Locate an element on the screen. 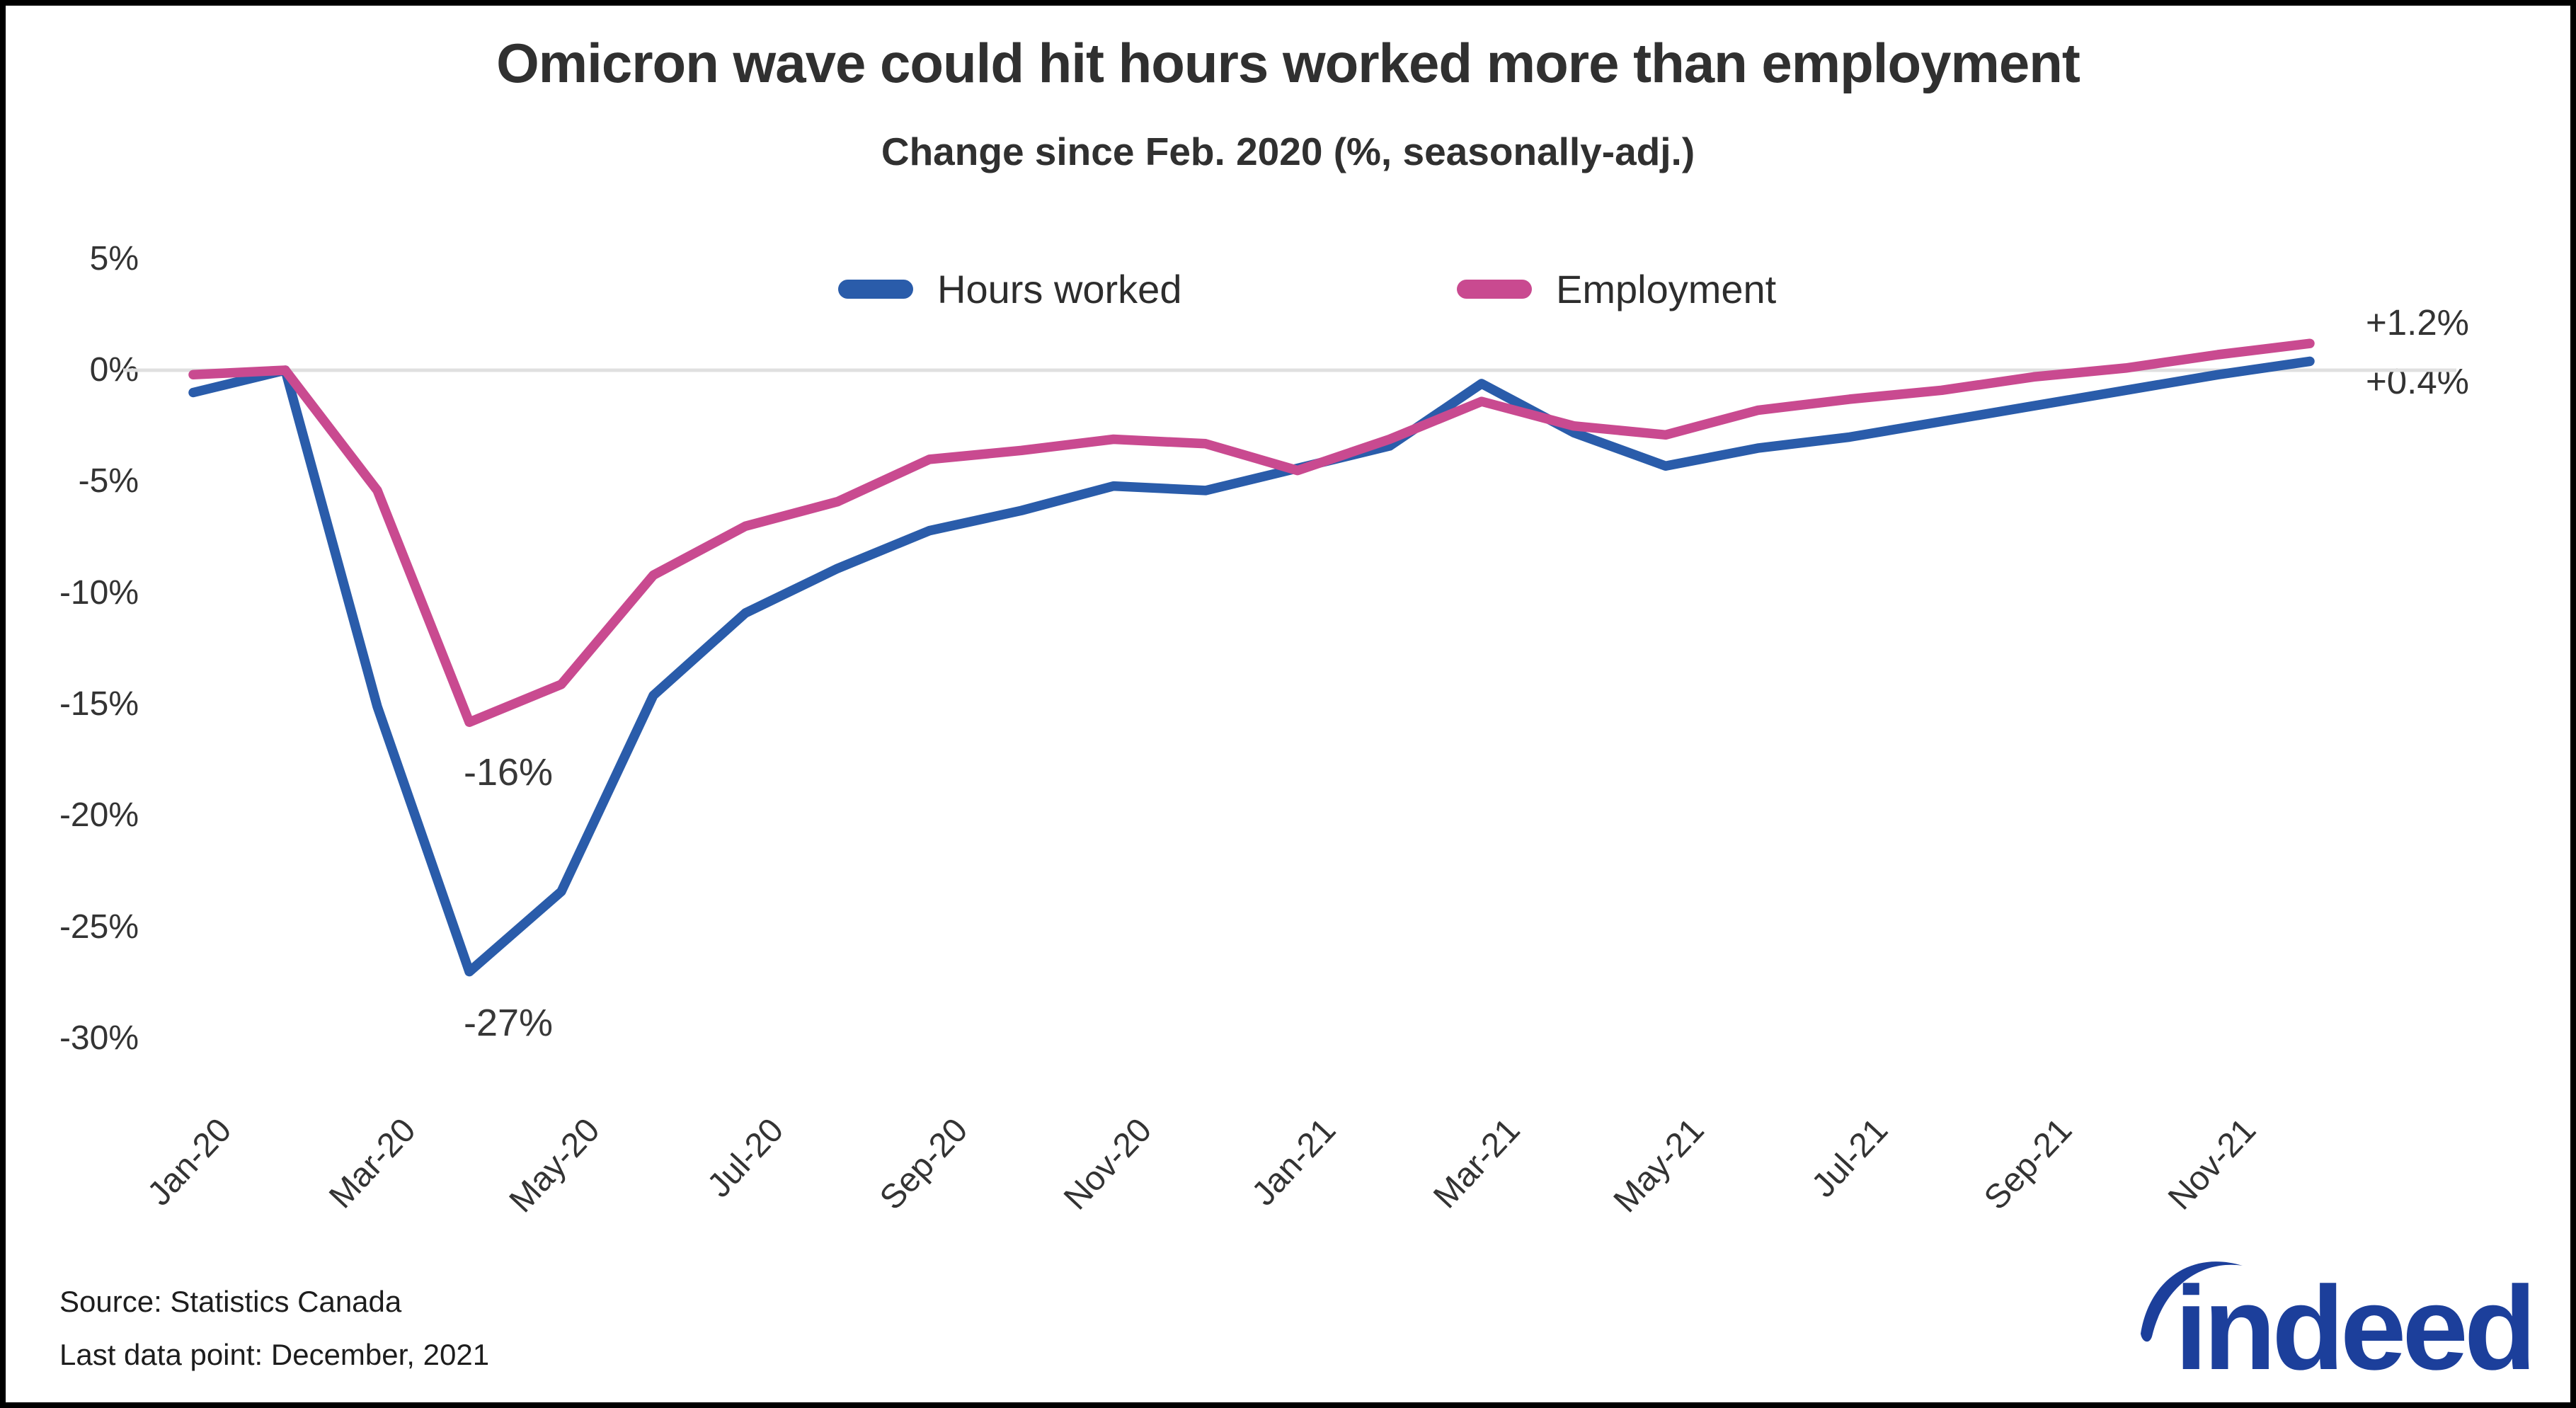 Image resolution: width=2576 pixels, height=1408 pixels. indeed-swoosh-icon is located at coordinates (2192, 1301).